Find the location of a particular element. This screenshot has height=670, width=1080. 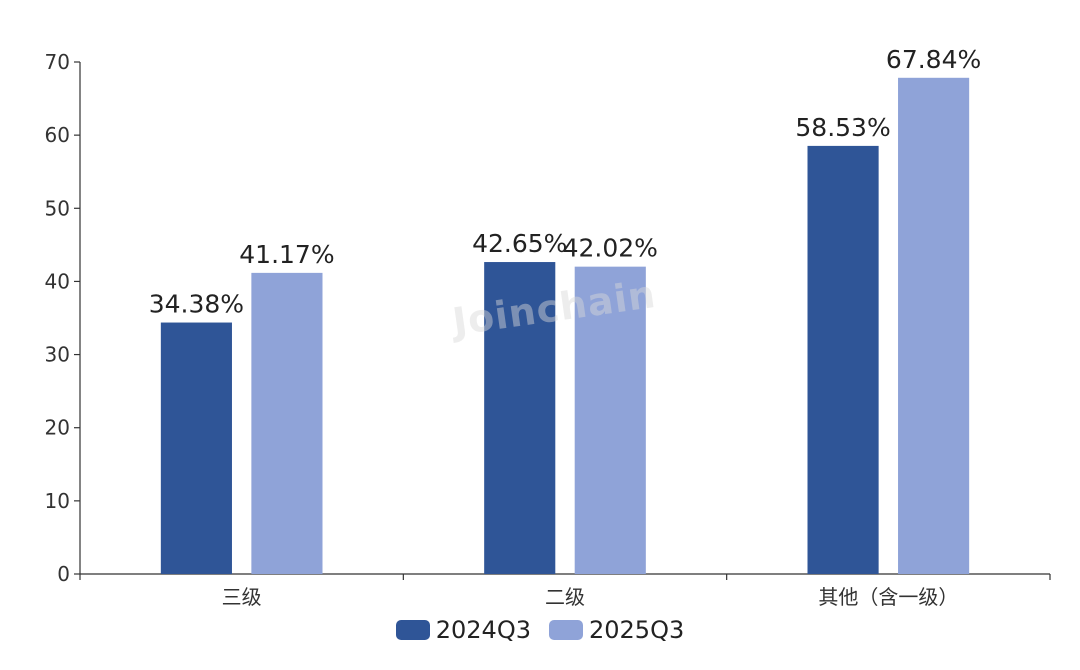

y-tick-label: 30 is located at coordinates (57, 355).